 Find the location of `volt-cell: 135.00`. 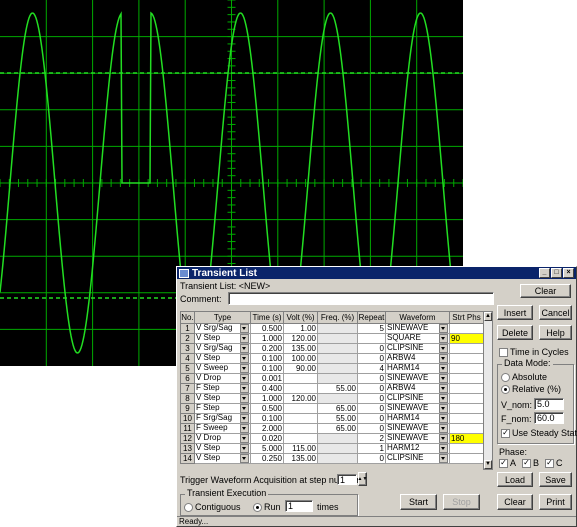

volt-cell: 135.00 is located at coordinates (300, 458).